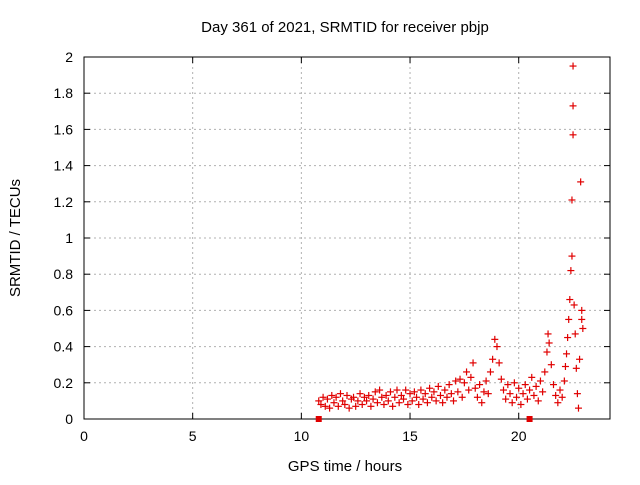  I want to click on y-tick-label: 1, so click(69, 238).